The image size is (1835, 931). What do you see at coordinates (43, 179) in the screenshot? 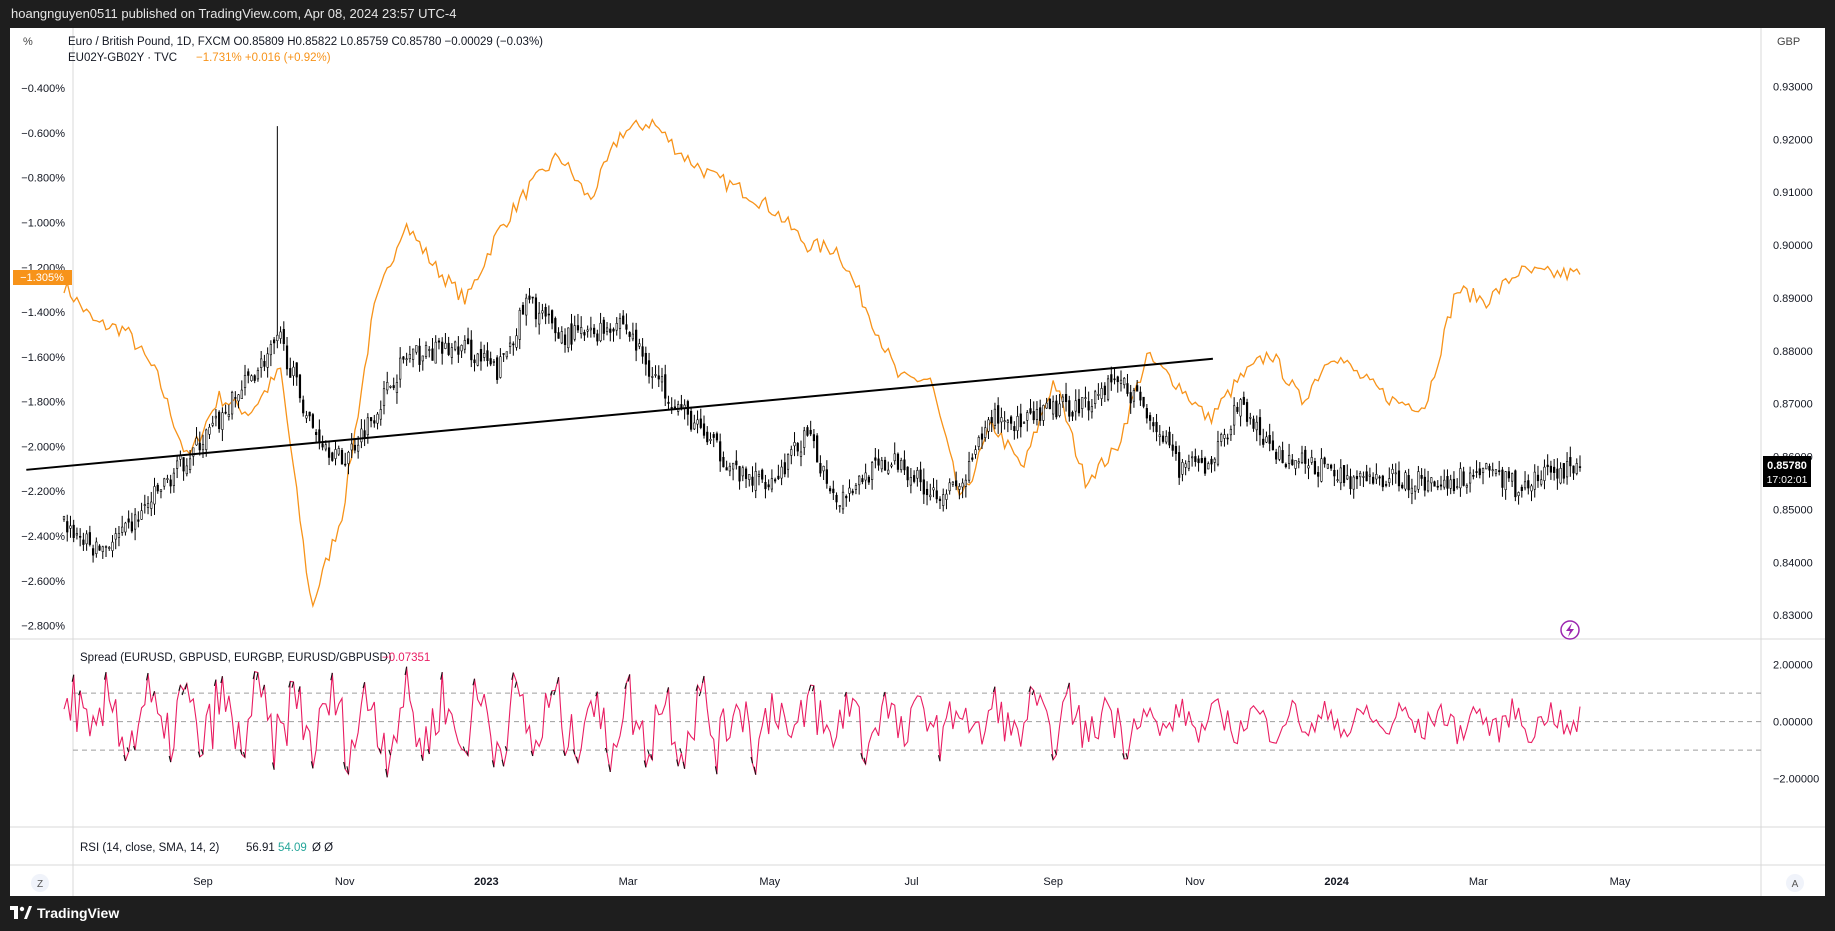
I see `left-tick-label: −0.800%` at bounding box center [43, 179].